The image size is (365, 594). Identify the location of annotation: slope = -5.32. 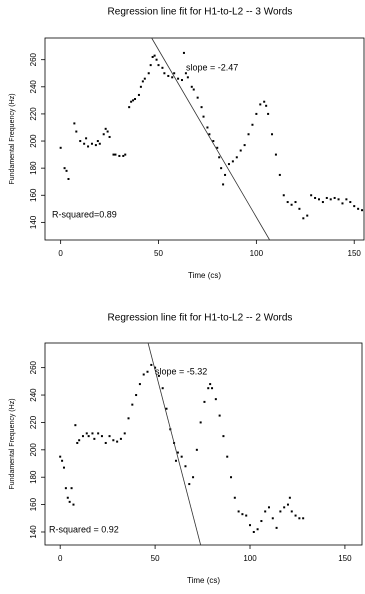
(181, 371).